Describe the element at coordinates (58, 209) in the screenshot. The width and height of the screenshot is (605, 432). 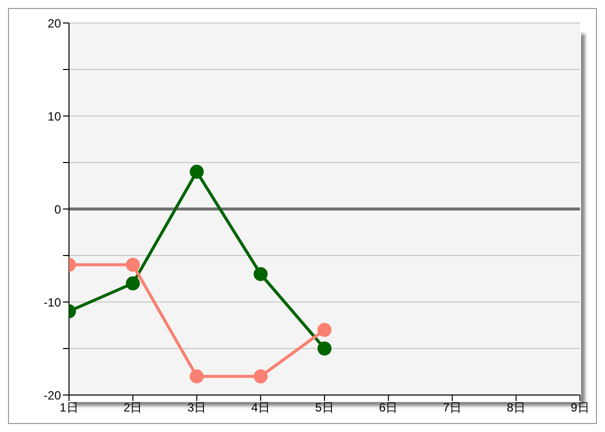
I see `y-tick-label: 0` at that location.